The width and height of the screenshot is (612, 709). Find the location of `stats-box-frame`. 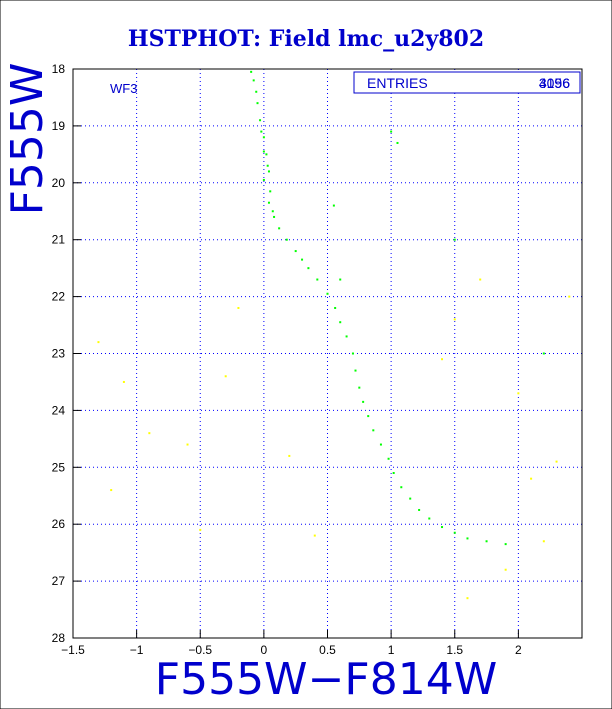

stats-box-frame is located at coordinates (467, 82).